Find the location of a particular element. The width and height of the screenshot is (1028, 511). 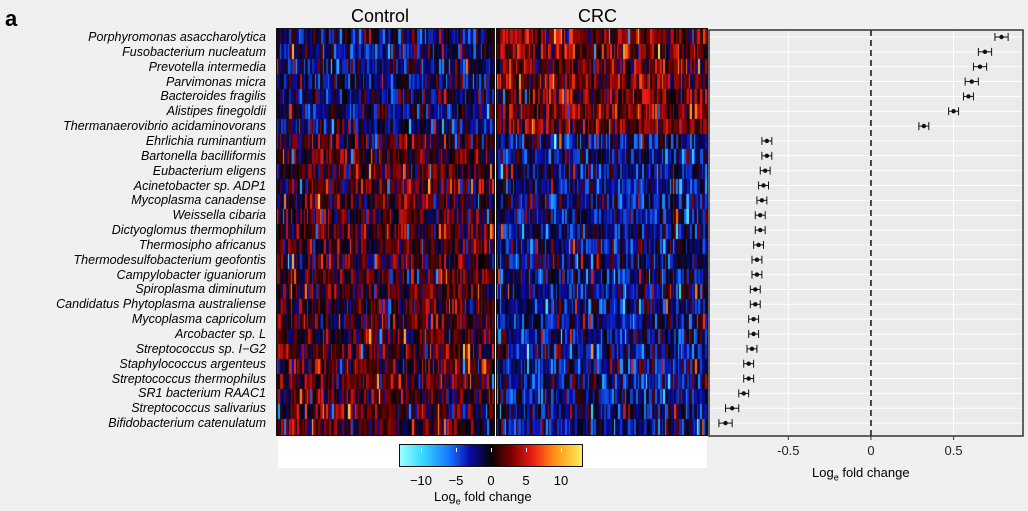

heatmap-title-control: Control is located at coordinates (380, 16).